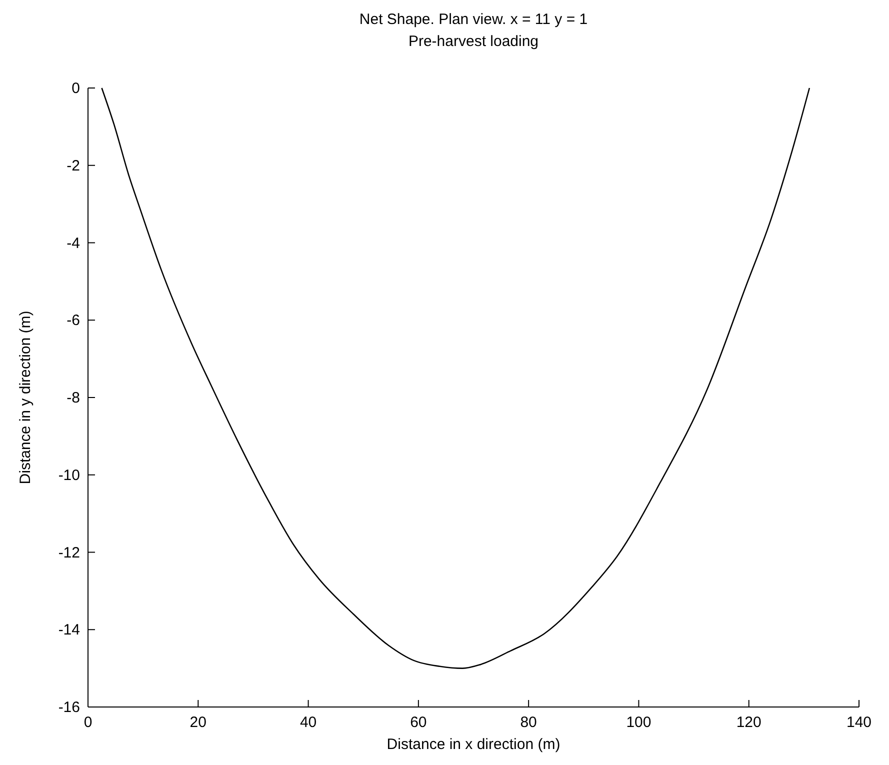  I want to click on y-tick-label: -10, so click(69, 475).